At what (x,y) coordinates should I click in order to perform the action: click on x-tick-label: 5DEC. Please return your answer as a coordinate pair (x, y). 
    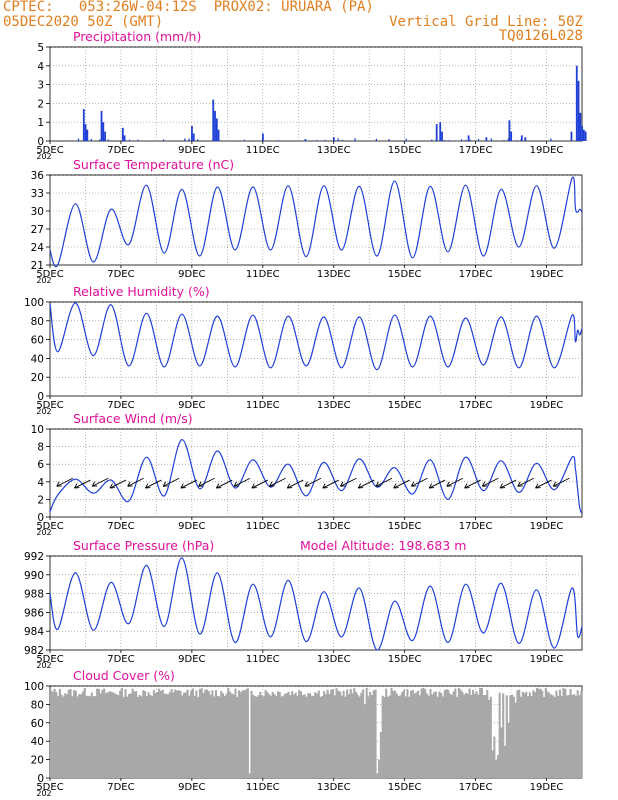
    Looking at the image, I should click on (49, 526).